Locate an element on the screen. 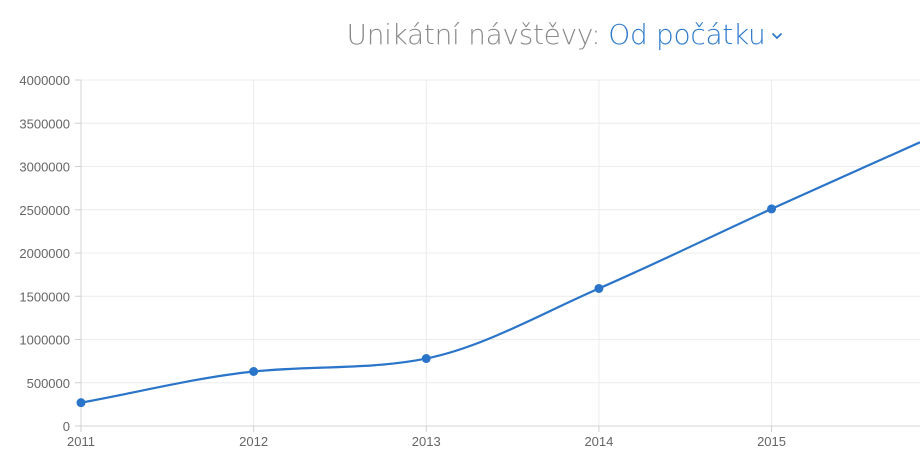 This screenshot has height=460, width=920. x-tick-label: 2014 is located at coordinates (598, 441).